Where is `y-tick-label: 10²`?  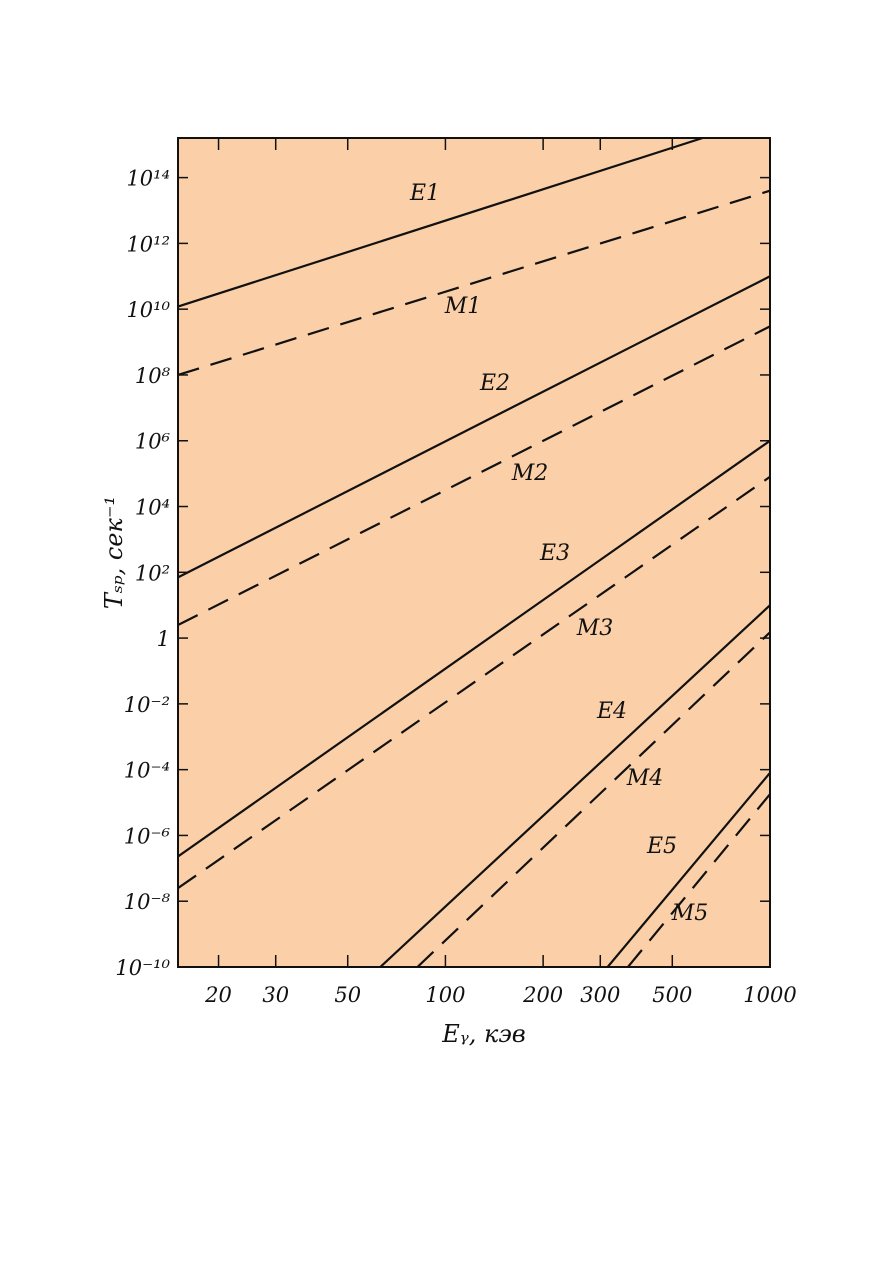
y-tick-label: 10² is located at coordinates (152, 573).